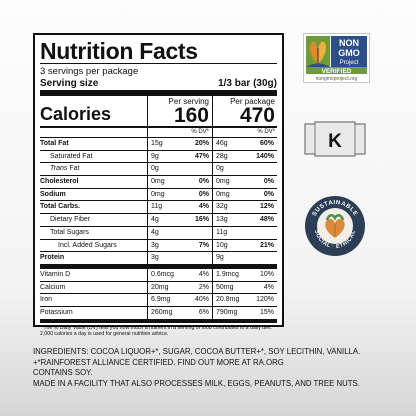 This screenshot has width=416, height=416. Describe the element at coordinates (220, 169) in the screenshot. I see `nutrient-amount-package: 0g` at that location.